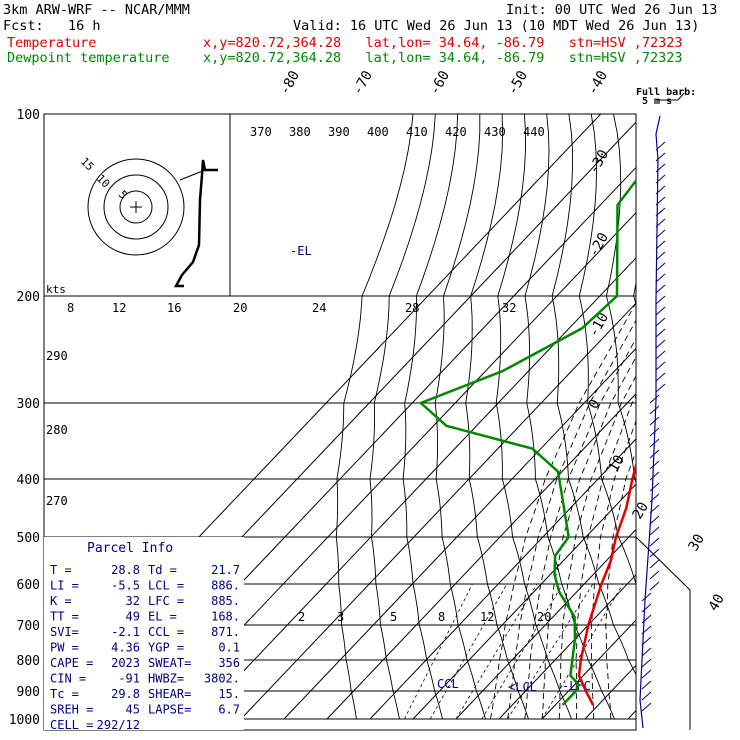 The width and height of the screenshot is (740, 740). Describe the element at coordinates (576, 686) in the screenshot. I see `level-marker: -LFC` at that location.